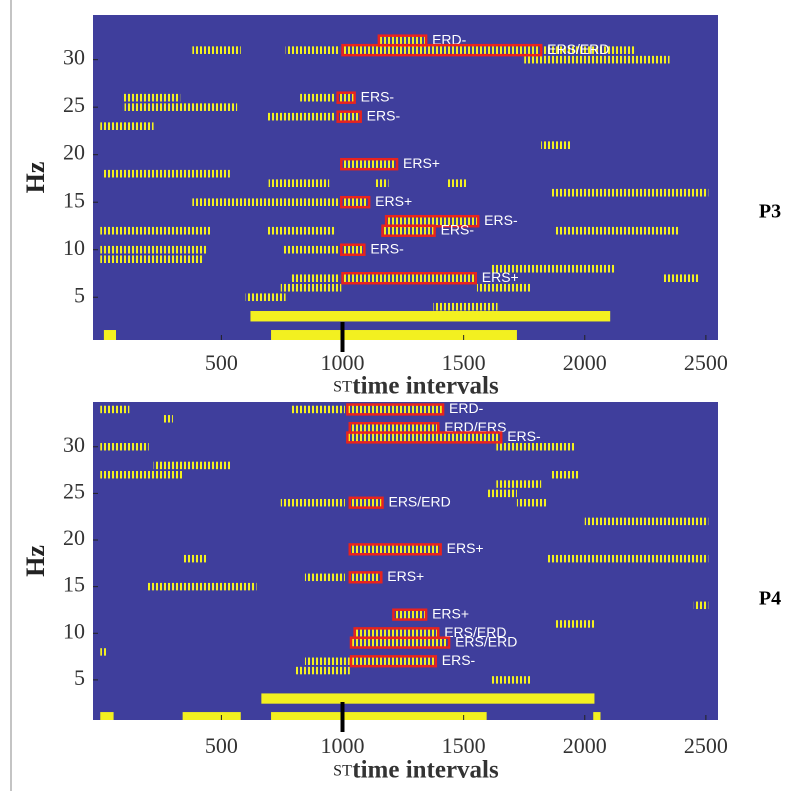 The height and width of the screenshot is (791, 786). What do you see at coordinates (74, 199) in the screenshot?
I see `y-tick-label: 15` at bounding box center [74, 199].